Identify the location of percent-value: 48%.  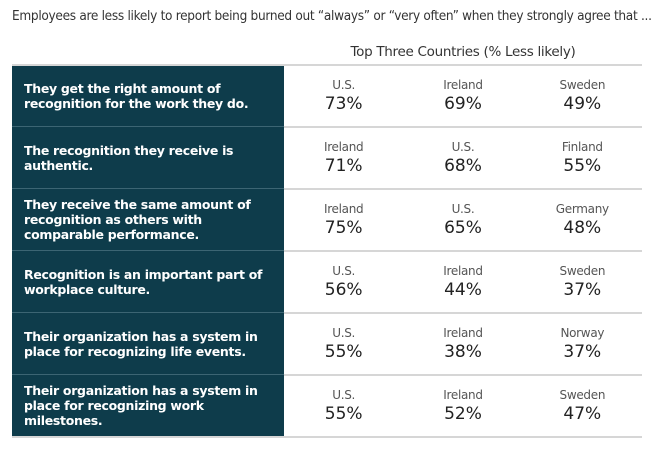
(582, 228).